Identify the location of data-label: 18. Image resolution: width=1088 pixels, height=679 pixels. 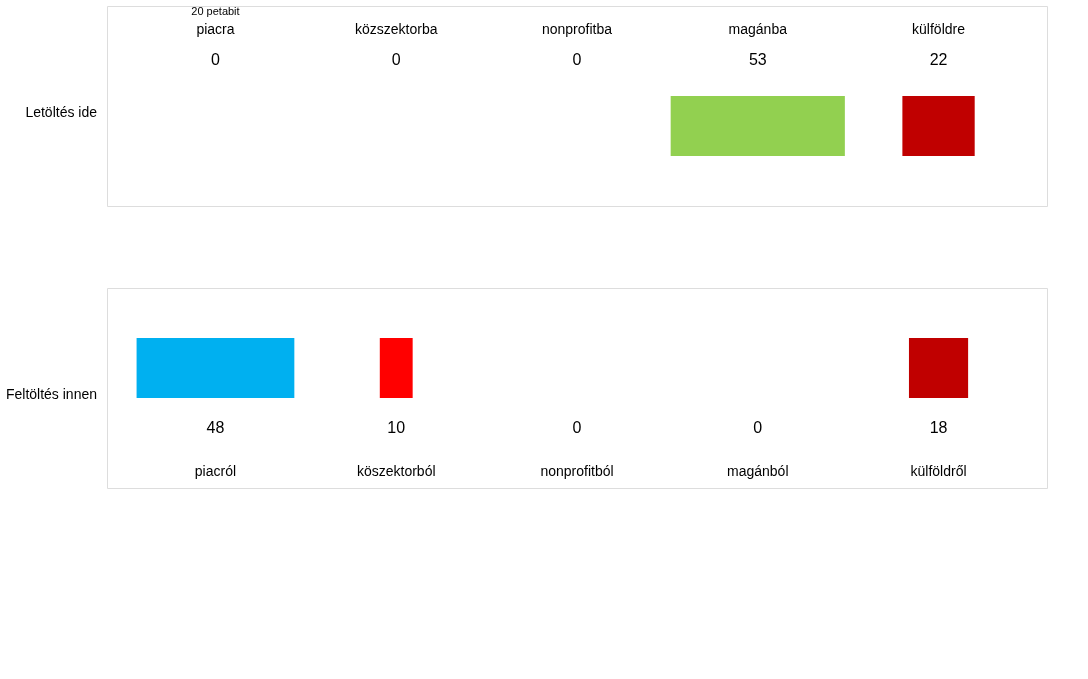
(938, 427).